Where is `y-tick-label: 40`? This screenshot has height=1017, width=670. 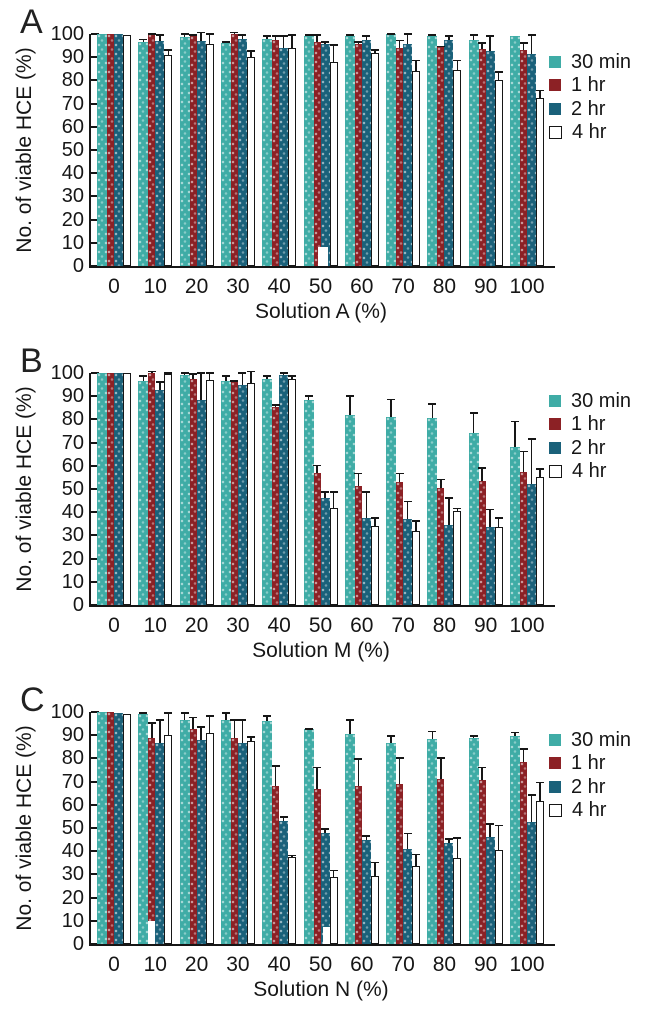 y-tick-label: 40 is located at coordinates (72, 173).